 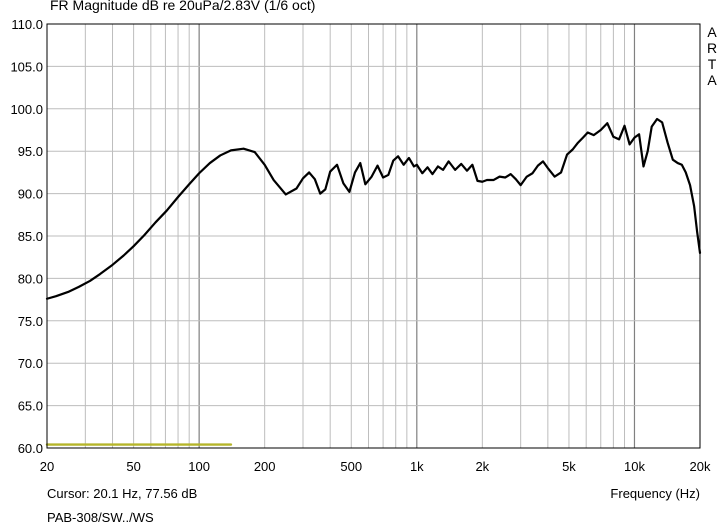 What do you see at coordinates (30, 151) in the screenshot?
I see `y-tick-label: 95.0` at bounding box center [30, 151].